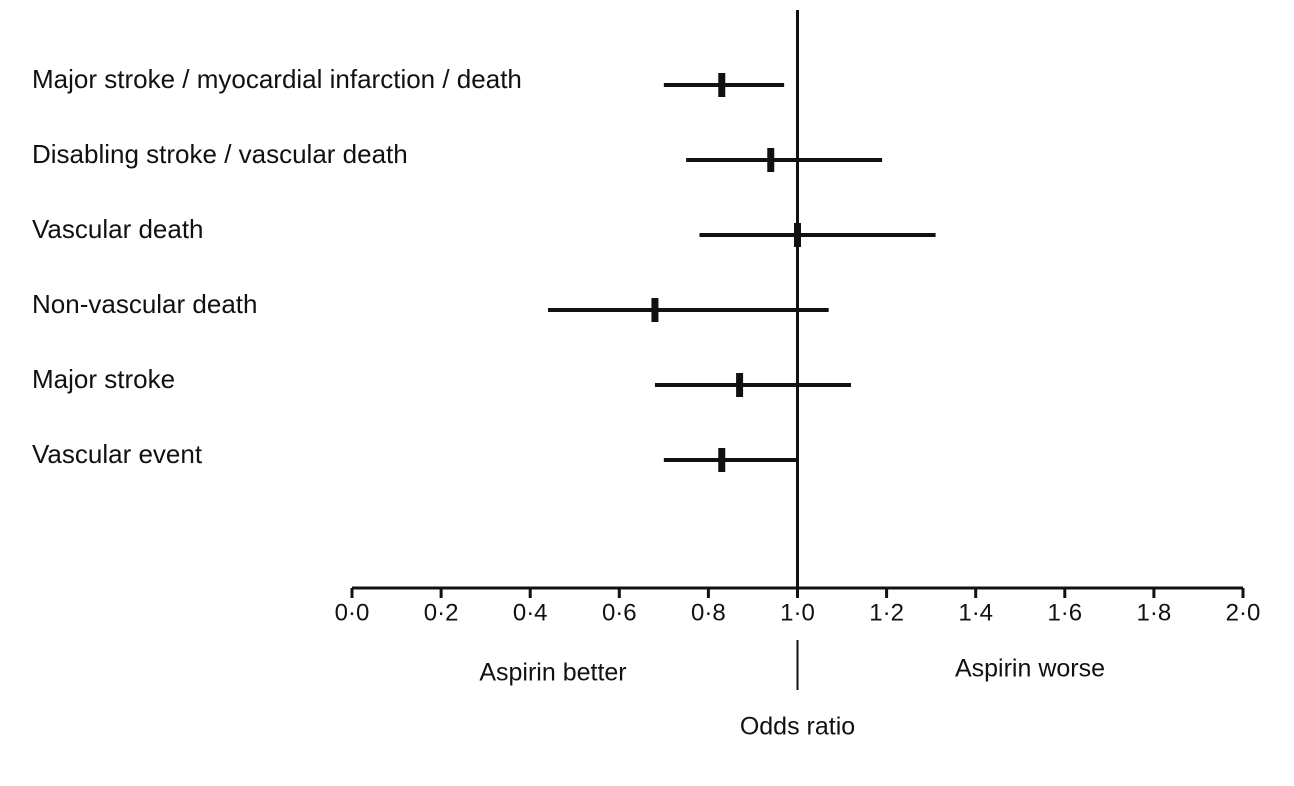 The height and width of the screenshot is (786, 1294). I want to click on x-tick-label: 0·4, so click(530, 612).